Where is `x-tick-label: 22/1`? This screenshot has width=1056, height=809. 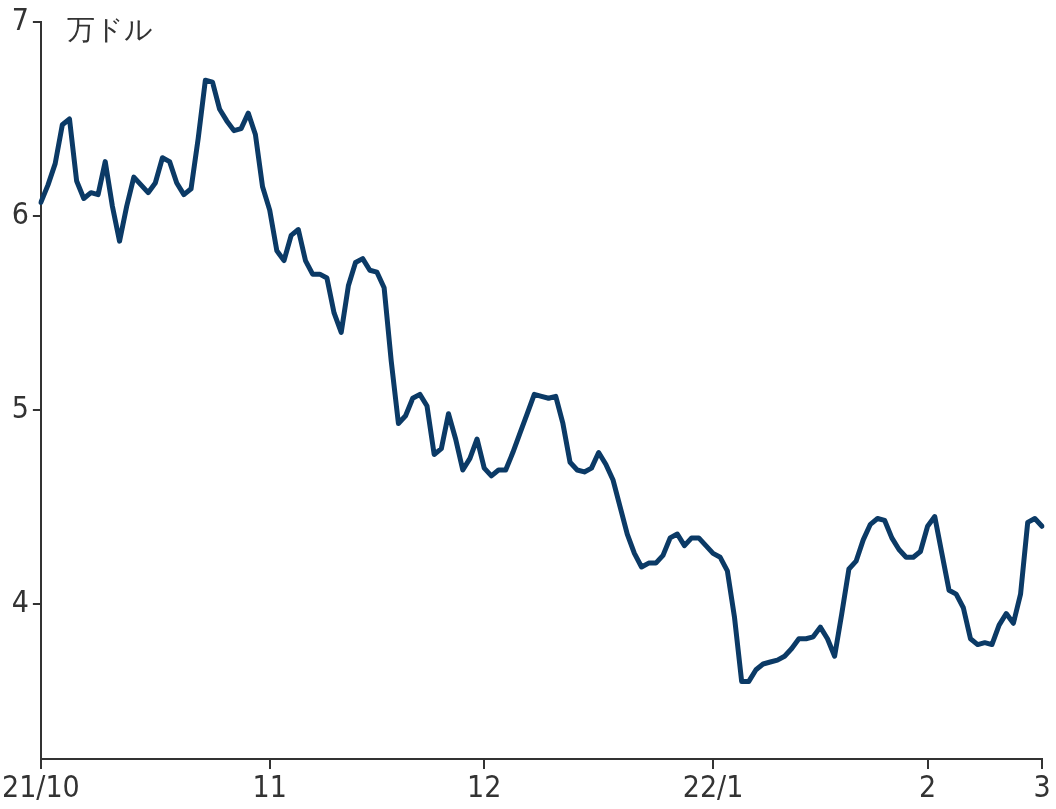
x-tick-label: 22/1 is located at coordinates (713, 786).